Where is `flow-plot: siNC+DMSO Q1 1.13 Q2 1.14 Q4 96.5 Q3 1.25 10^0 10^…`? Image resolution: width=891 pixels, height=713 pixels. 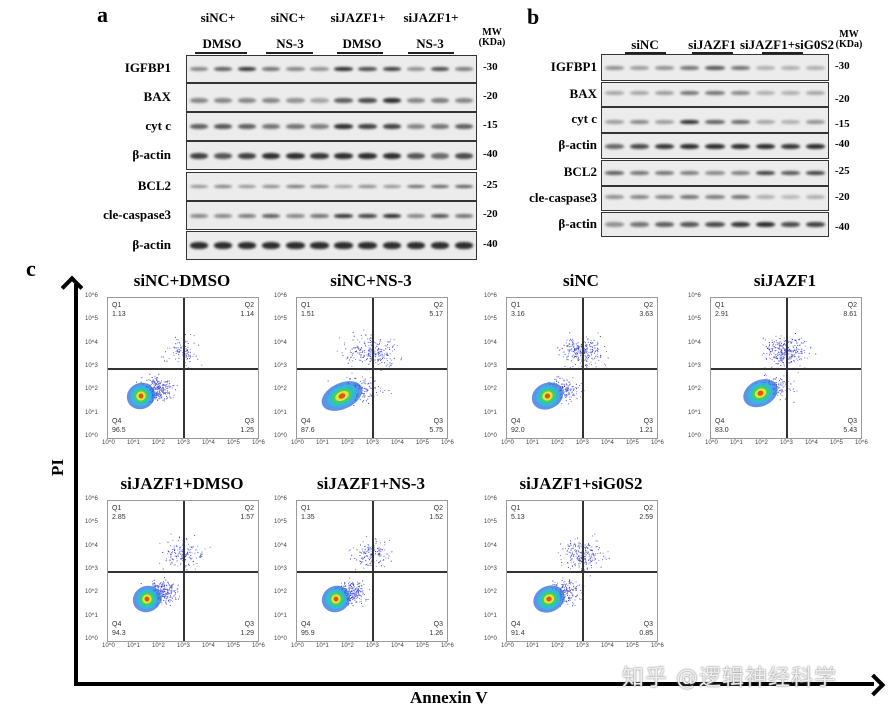
flow-plot: siNC+DMSO Q1 1.13 Q2 1.14 Q4 96.5 Q3 1.25 10^0 10^… is located at coordinates (176, 371).